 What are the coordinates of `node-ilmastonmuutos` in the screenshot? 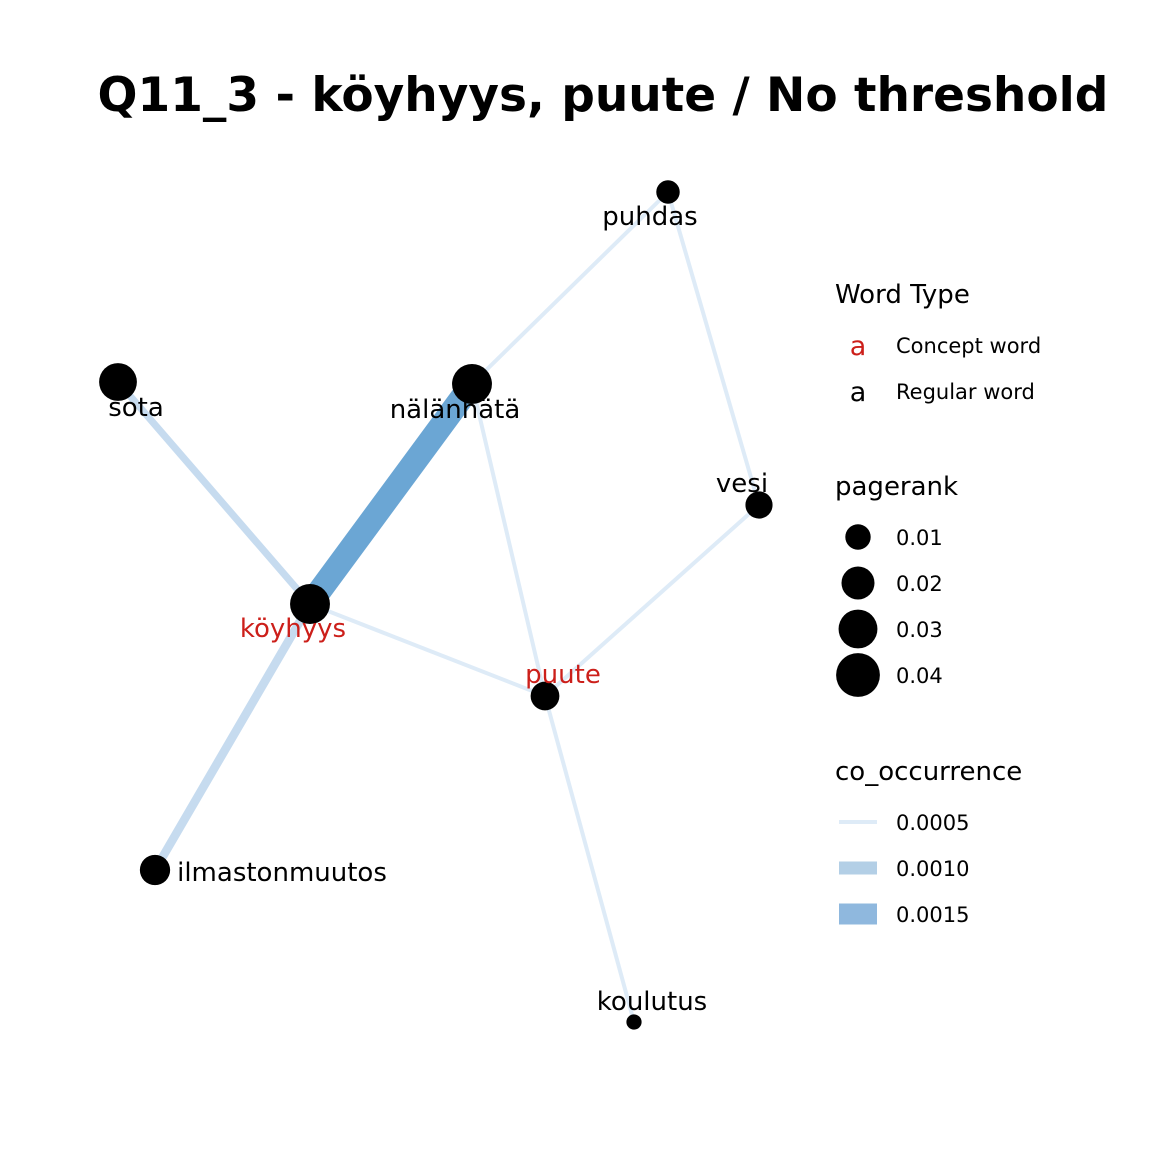 It's located at (155, 870).